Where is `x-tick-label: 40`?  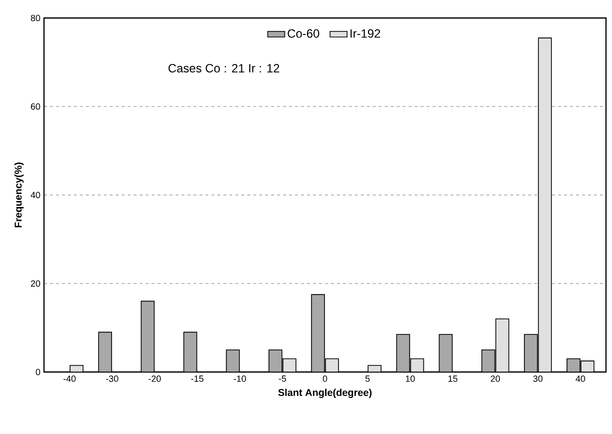 x-tick-label: 40 is located at coordinates (581, 379).